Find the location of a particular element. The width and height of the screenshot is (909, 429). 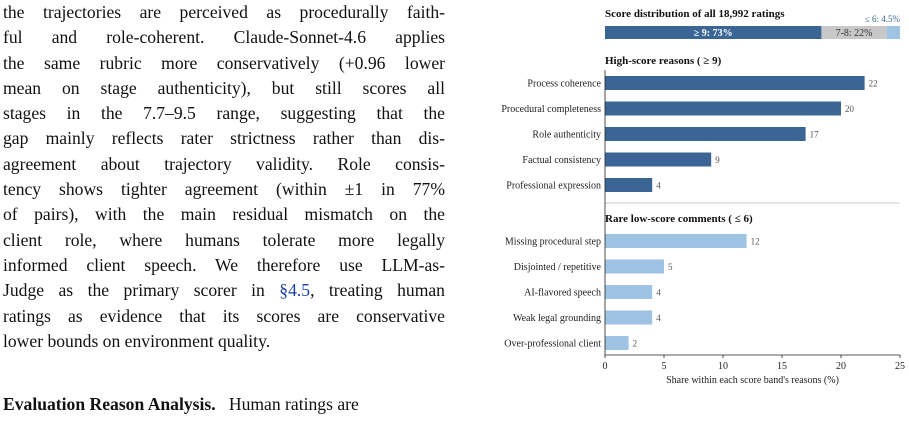

distribution-segment-label: 7-8: 22% is located at coordinates (854, 33).